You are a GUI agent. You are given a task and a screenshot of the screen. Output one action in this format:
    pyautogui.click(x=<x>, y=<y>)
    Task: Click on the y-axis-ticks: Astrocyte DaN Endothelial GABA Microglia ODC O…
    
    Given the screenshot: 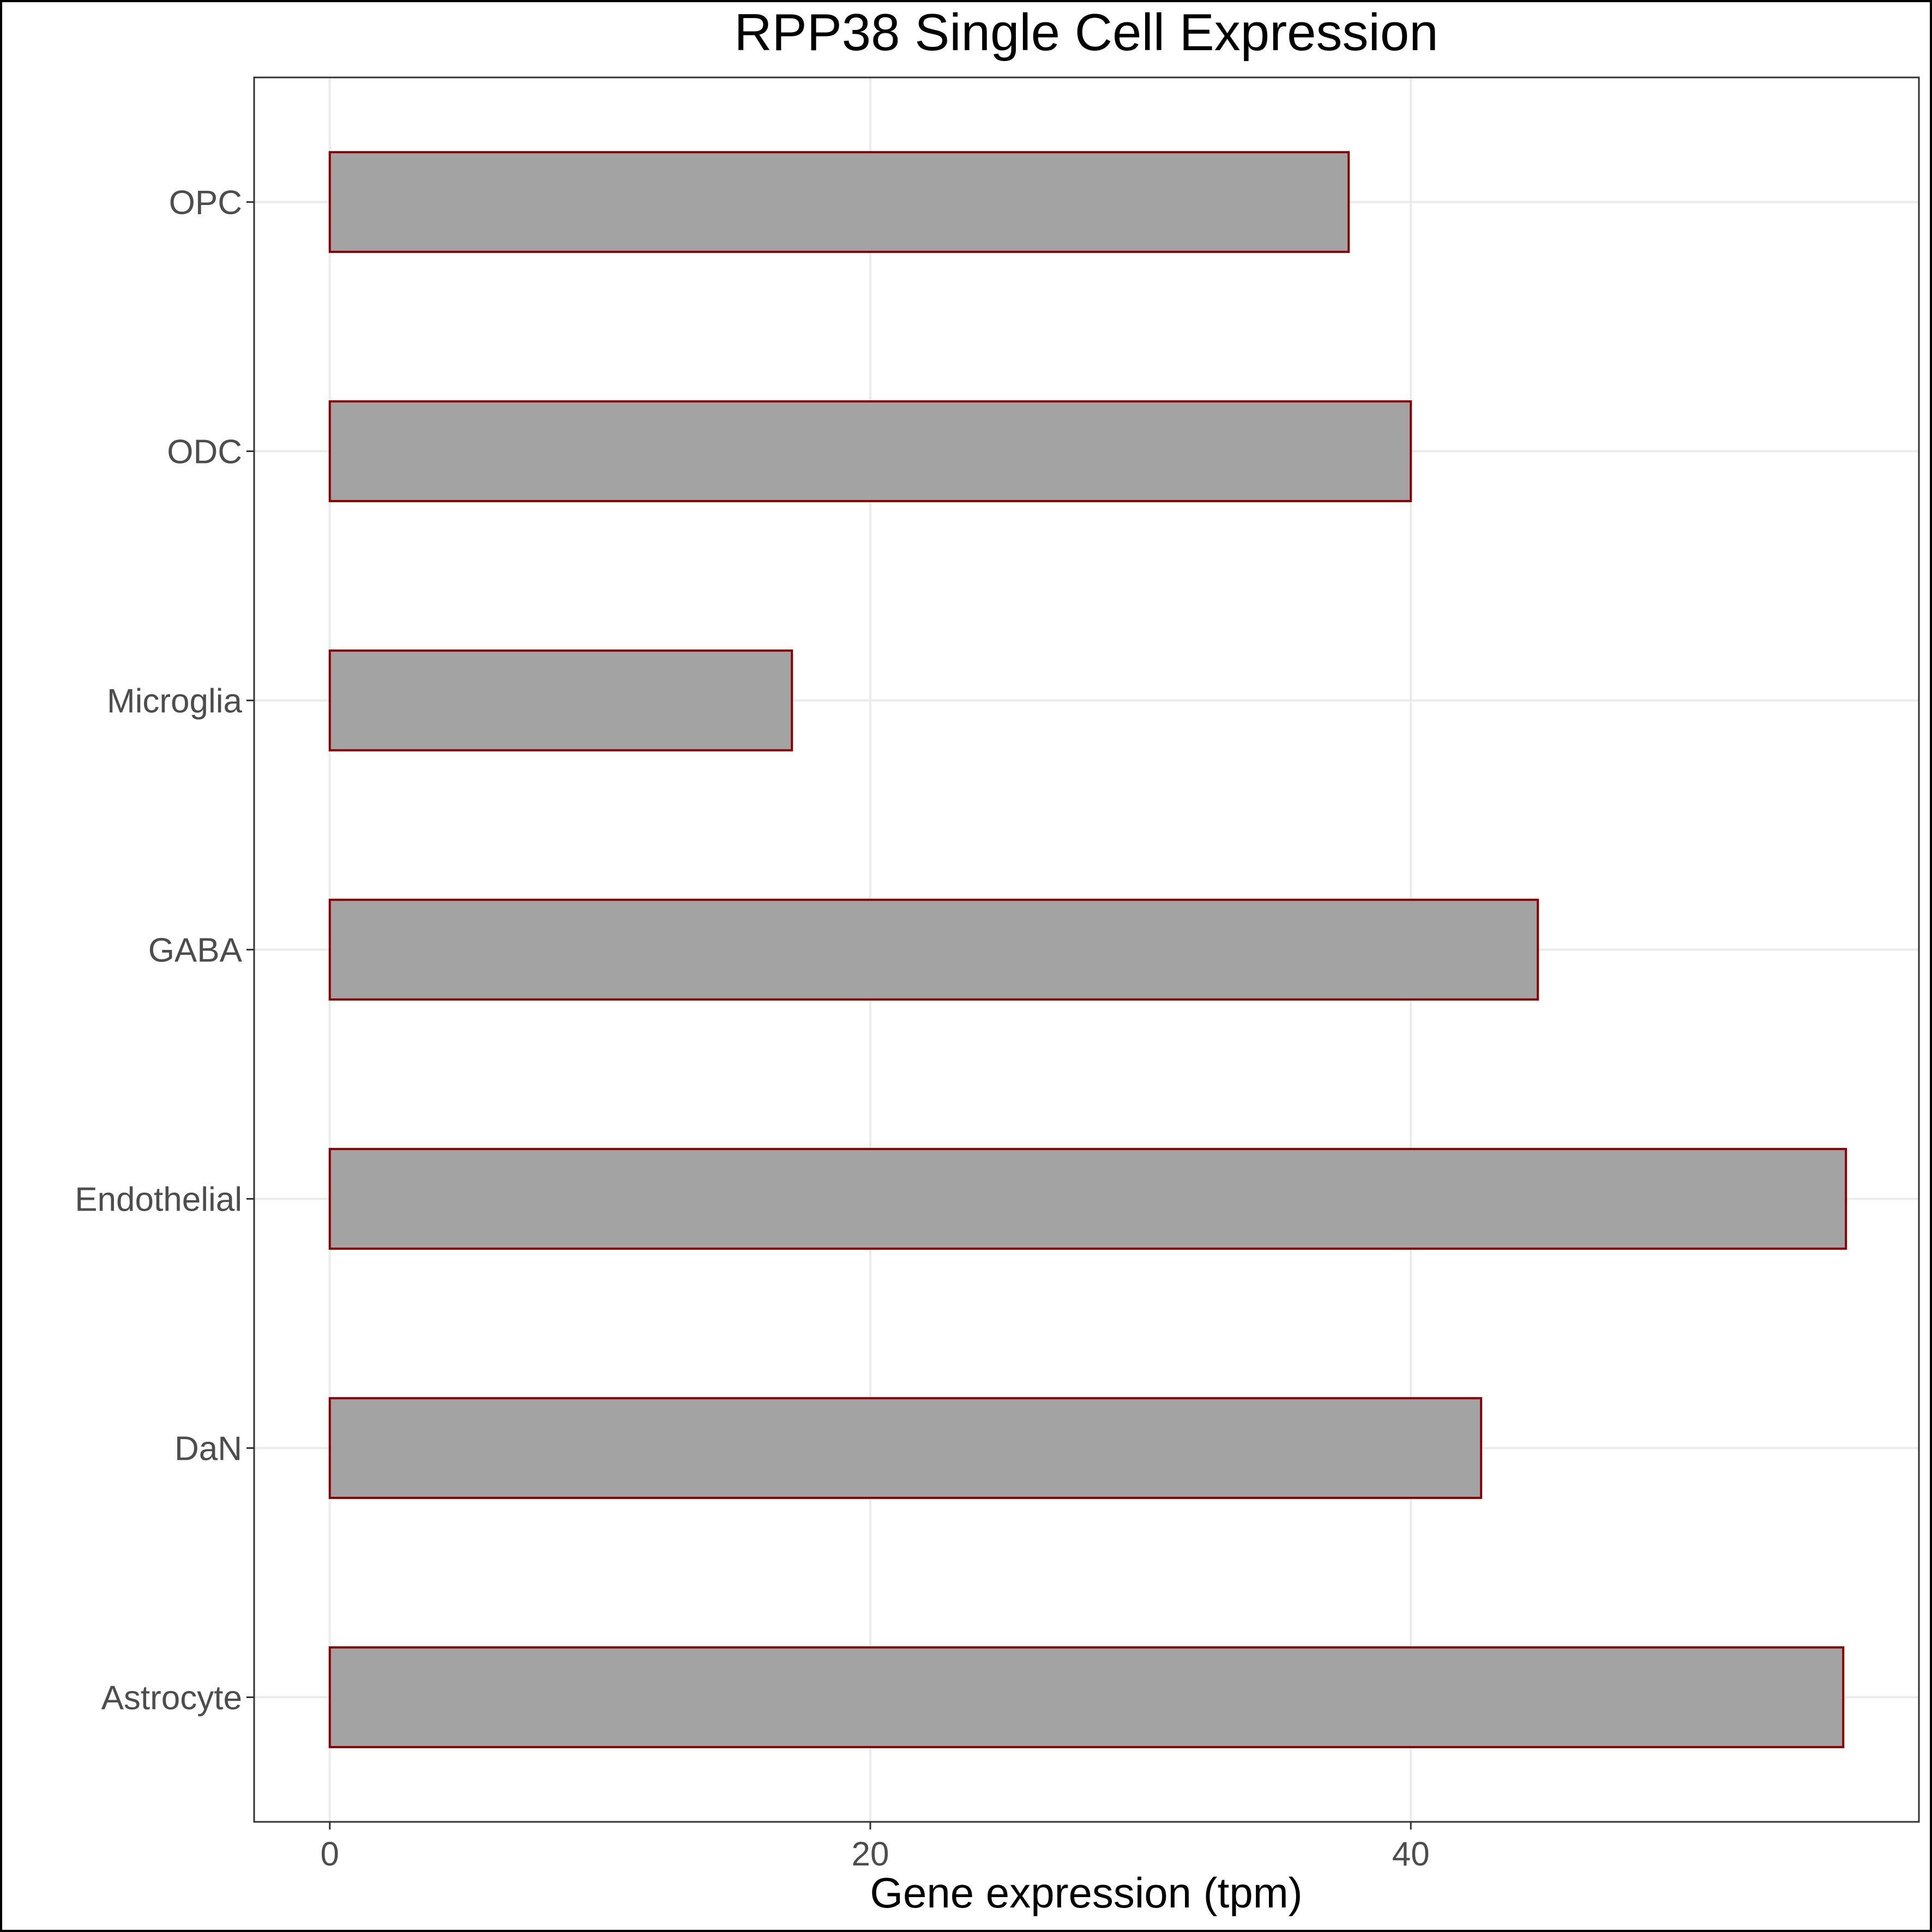 What is the action you would take?
    pyautogui.click(x=164, y=950)
    